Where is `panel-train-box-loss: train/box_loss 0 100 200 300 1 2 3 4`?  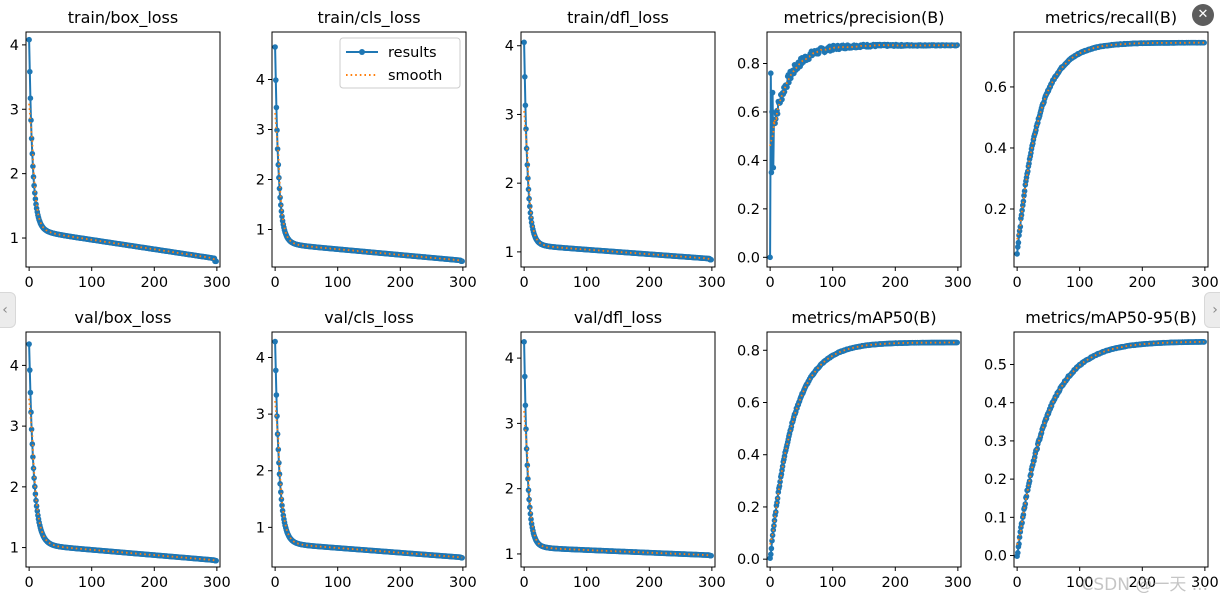 panel-train-box-loss: train/box_loss 0 100 200 300 1 2 3 4 is located at coordinates (120, 149).